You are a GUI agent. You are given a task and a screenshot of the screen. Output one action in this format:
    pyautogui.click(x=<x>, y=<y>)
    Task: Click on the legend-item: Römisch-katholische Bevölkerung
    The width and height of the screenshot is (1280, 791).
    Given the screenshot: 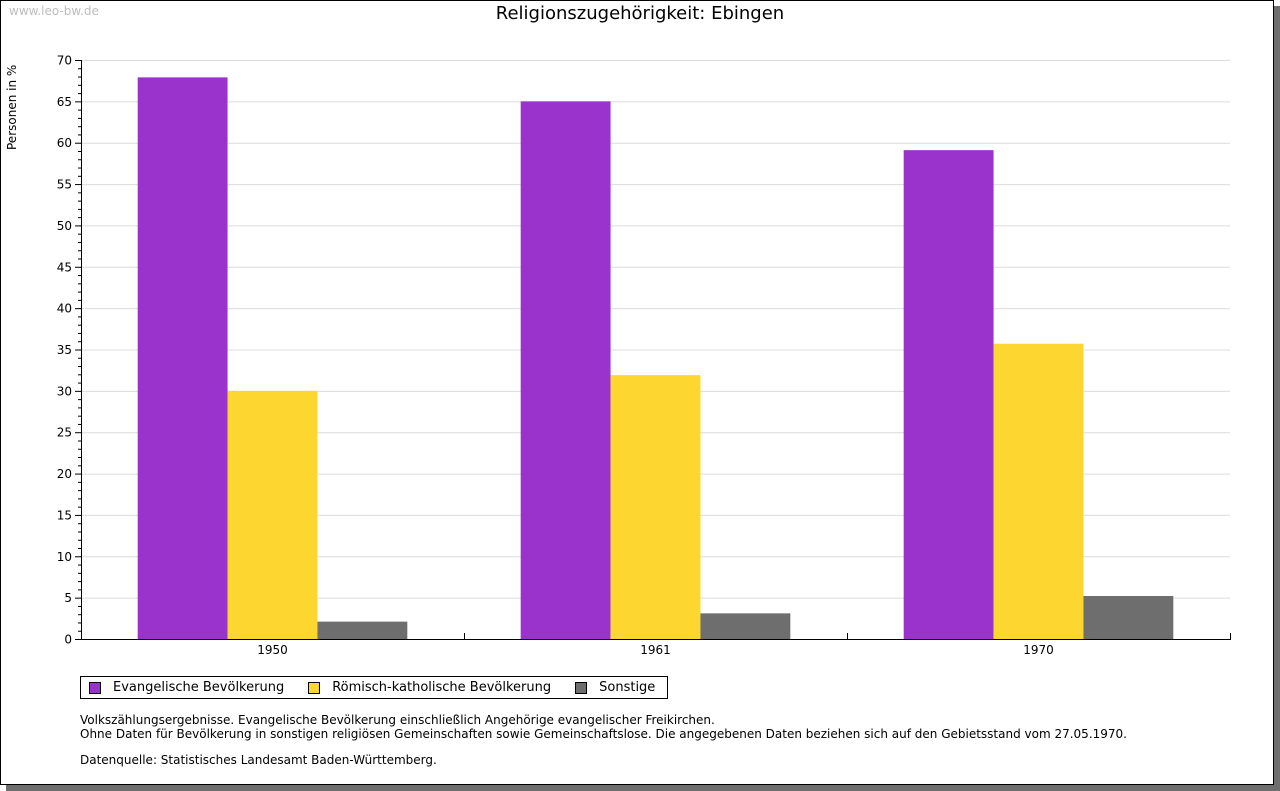 What is the action you would take?
    pyautogui.click(x=429, y=687)
    